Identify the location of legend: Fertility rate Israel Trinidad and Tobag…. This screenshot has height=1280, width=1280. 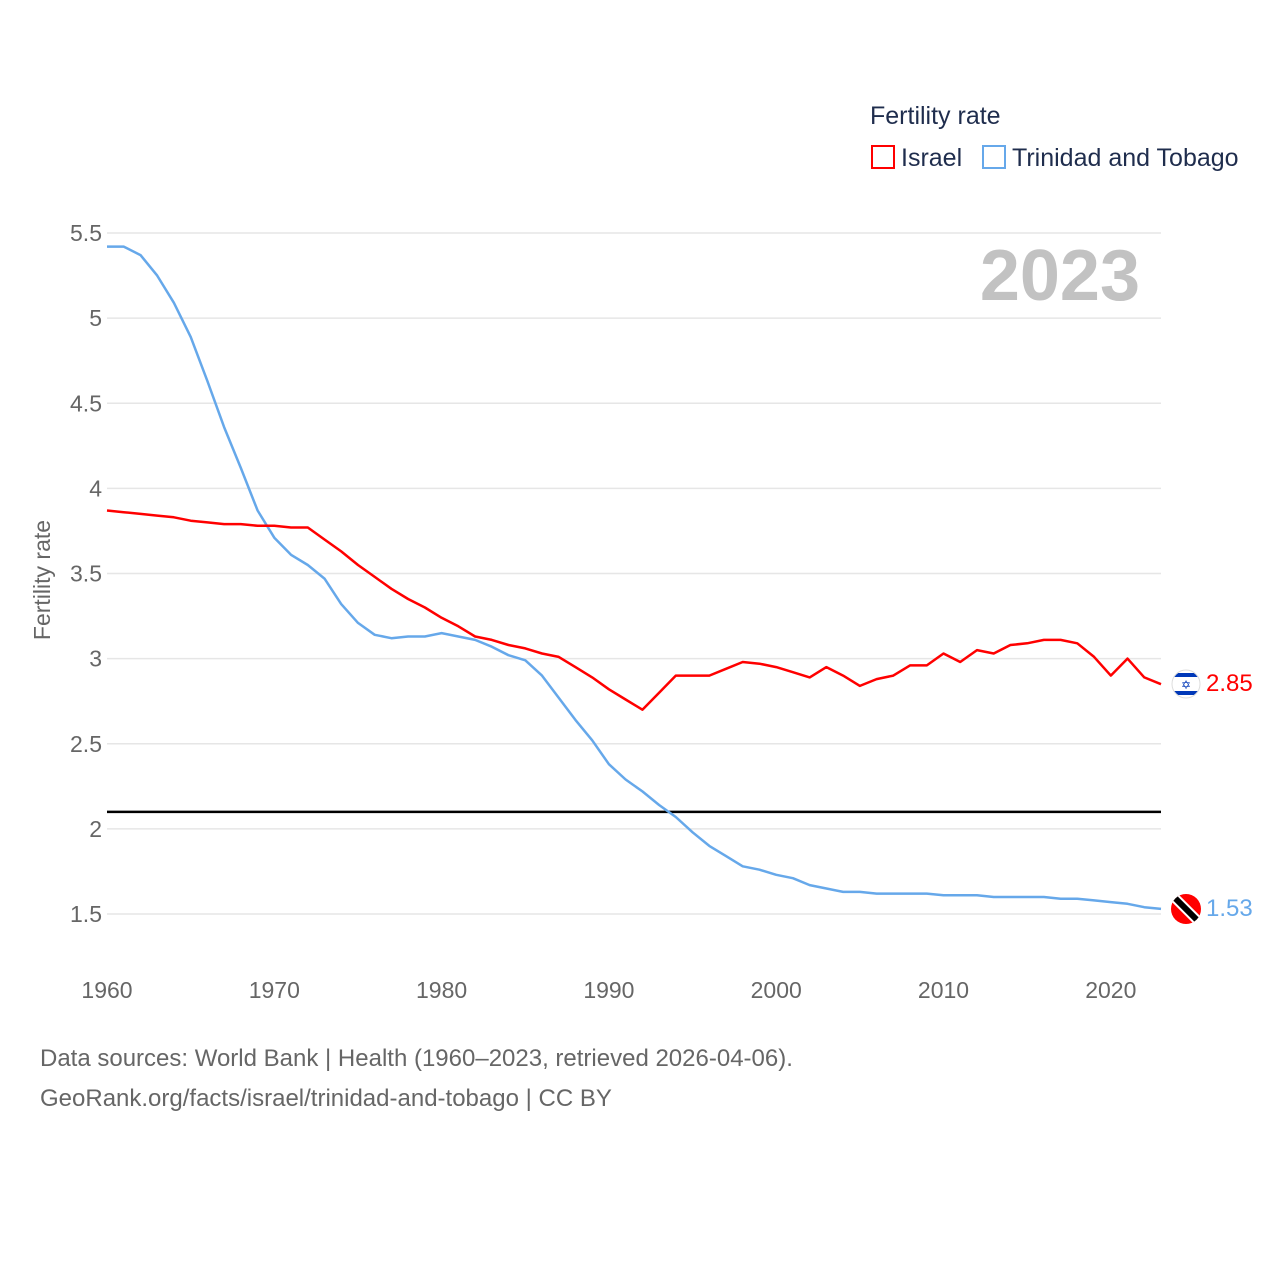
(1054, 137).